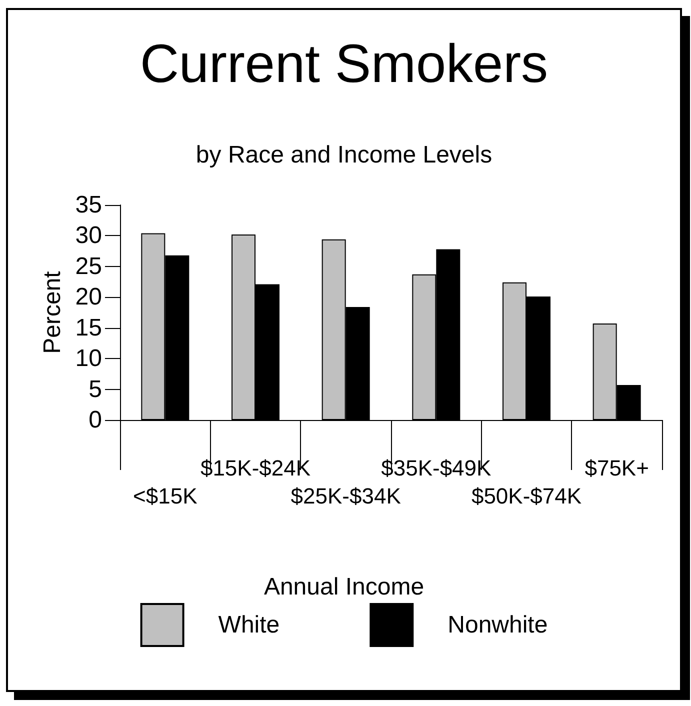 Image resolution: width=691 pixels, height=706 pixels. What do you see at coordinates (344, 587) in the screenshot?
I see `x-axis-title: Annual Income` at bounding box center [344, 587].